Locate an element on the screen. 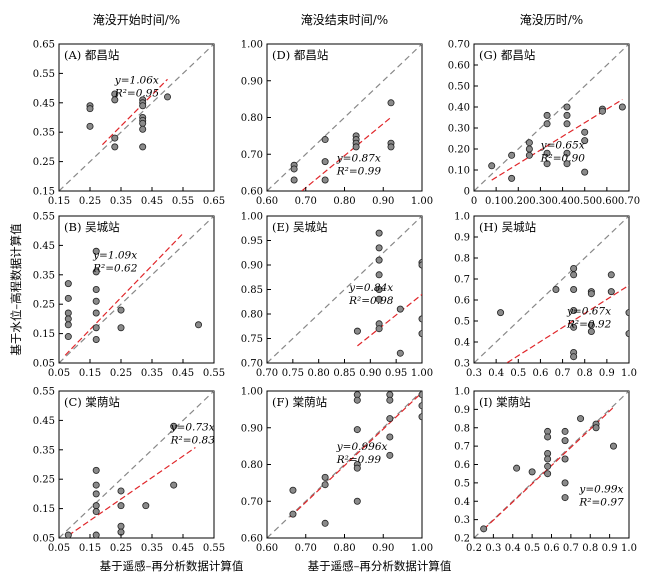 This screenshot has height=577, width=659. r-squared-label: R²=0.83 is located at coordinates (193, 441).